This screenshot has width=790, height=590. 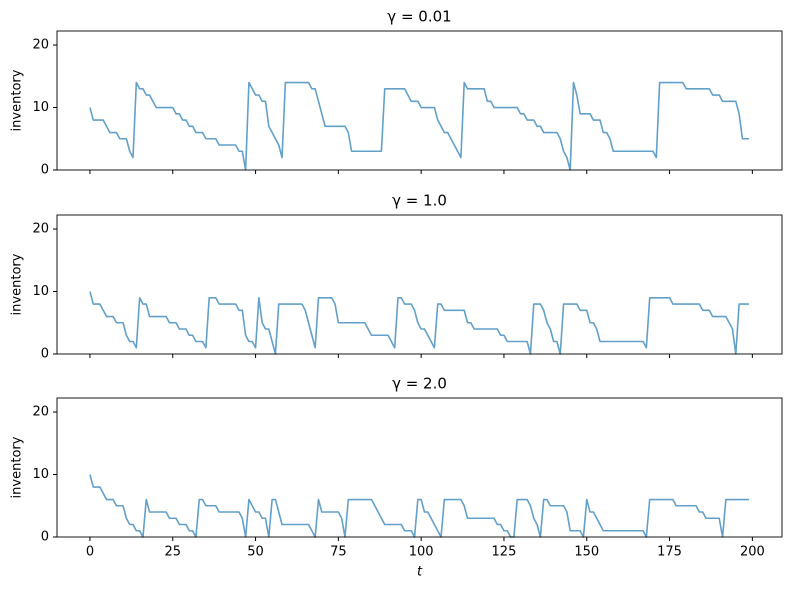 What do you see at coordinates (90, 552) in the screenshot?
I see `x-tick-label: 0` at bounding box center [90, 552].